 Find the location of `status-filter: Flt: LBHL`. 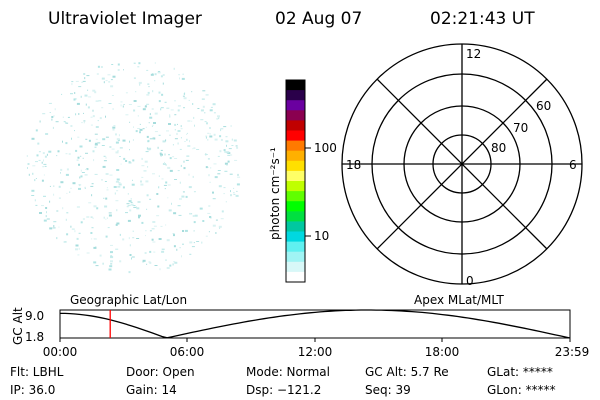

status-filter: Flt: LBHL is located at coordinates (37, 372).